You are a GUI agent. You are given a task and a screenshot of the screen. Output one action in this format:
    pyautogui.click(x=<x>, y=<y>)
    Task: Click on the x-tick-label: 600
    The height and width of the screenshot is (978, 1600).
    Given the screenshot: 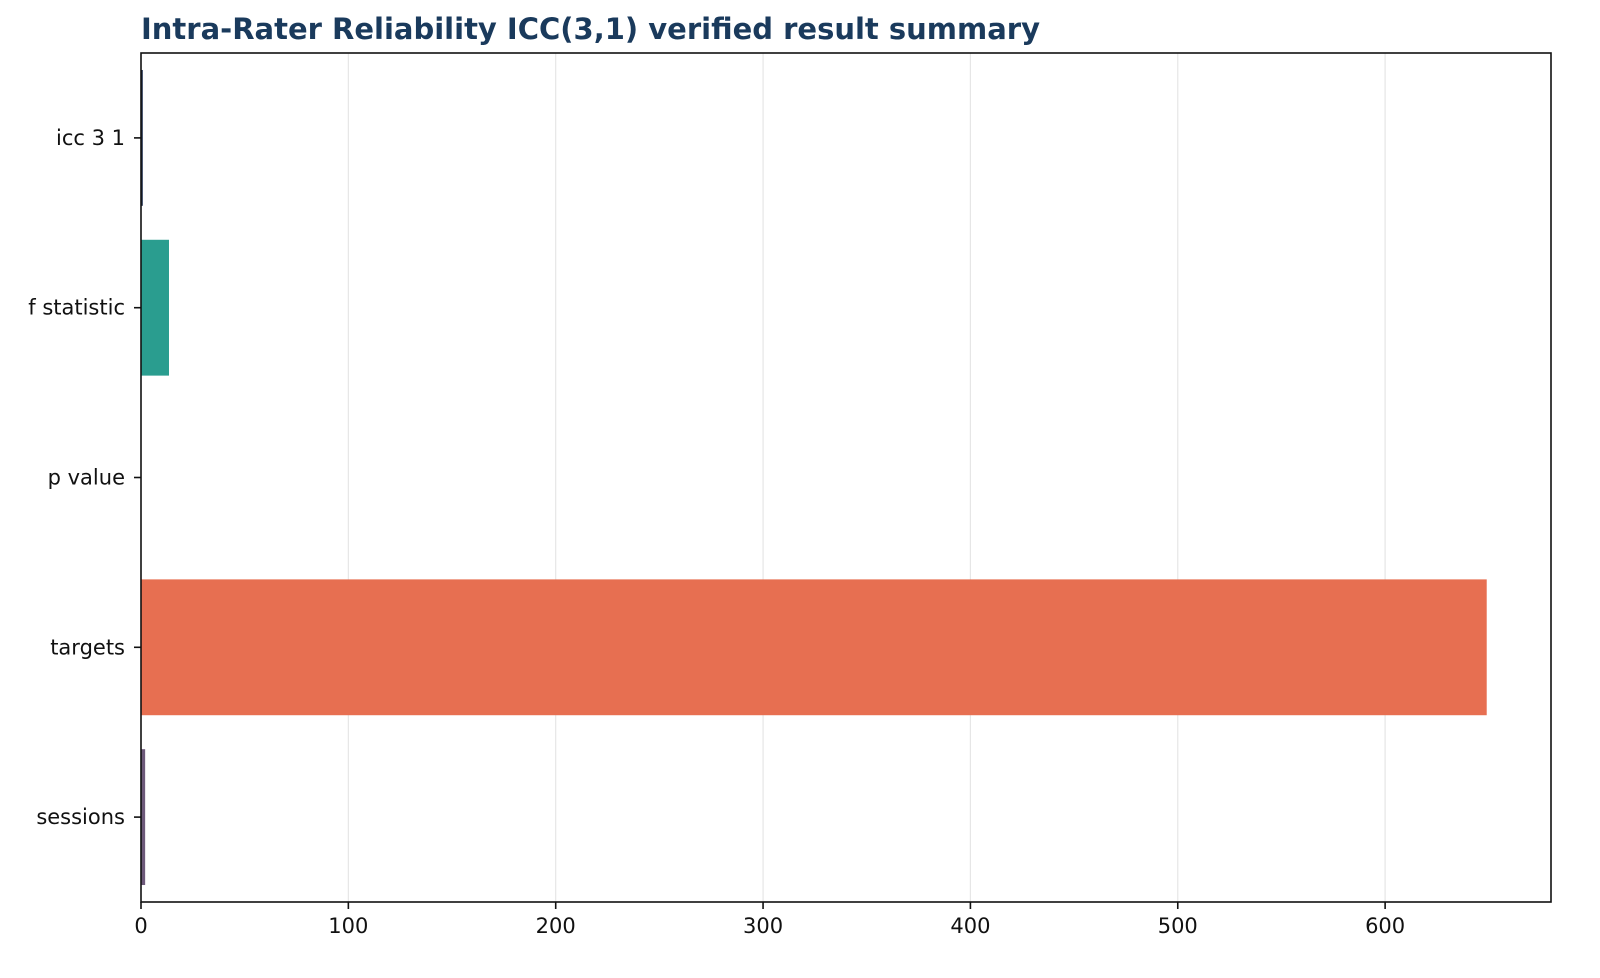 What is the action you would take?
    pyautogui.click(x=1385, y=926)
    